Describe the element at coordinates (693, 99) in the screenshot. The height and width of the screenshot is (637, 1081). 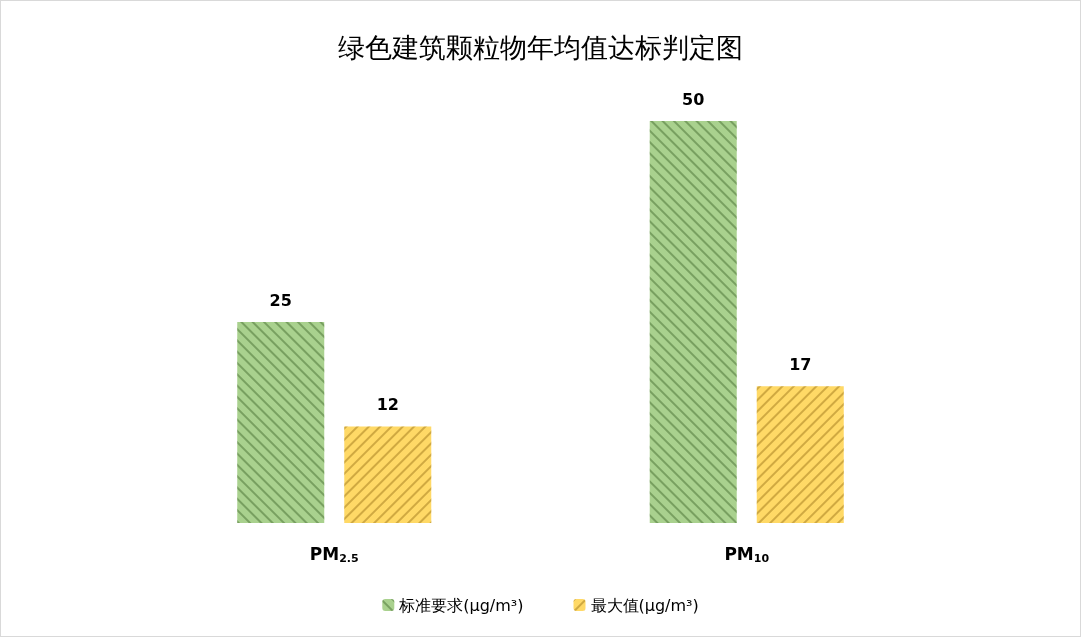
I see `data-label: 50` at that location.